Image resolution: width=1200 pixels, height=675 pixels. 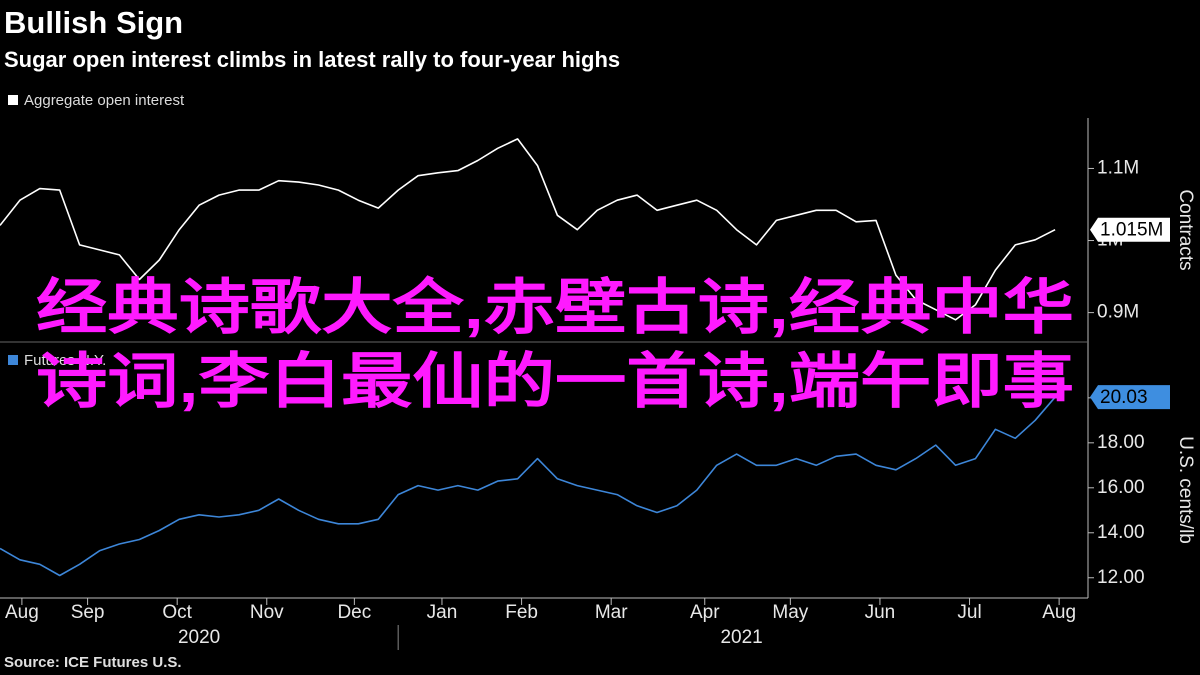 What do you see at coordinates (354, 612) in the screenshot?
I see `x-tick-label: Dec` at bounding box center [354, 612].